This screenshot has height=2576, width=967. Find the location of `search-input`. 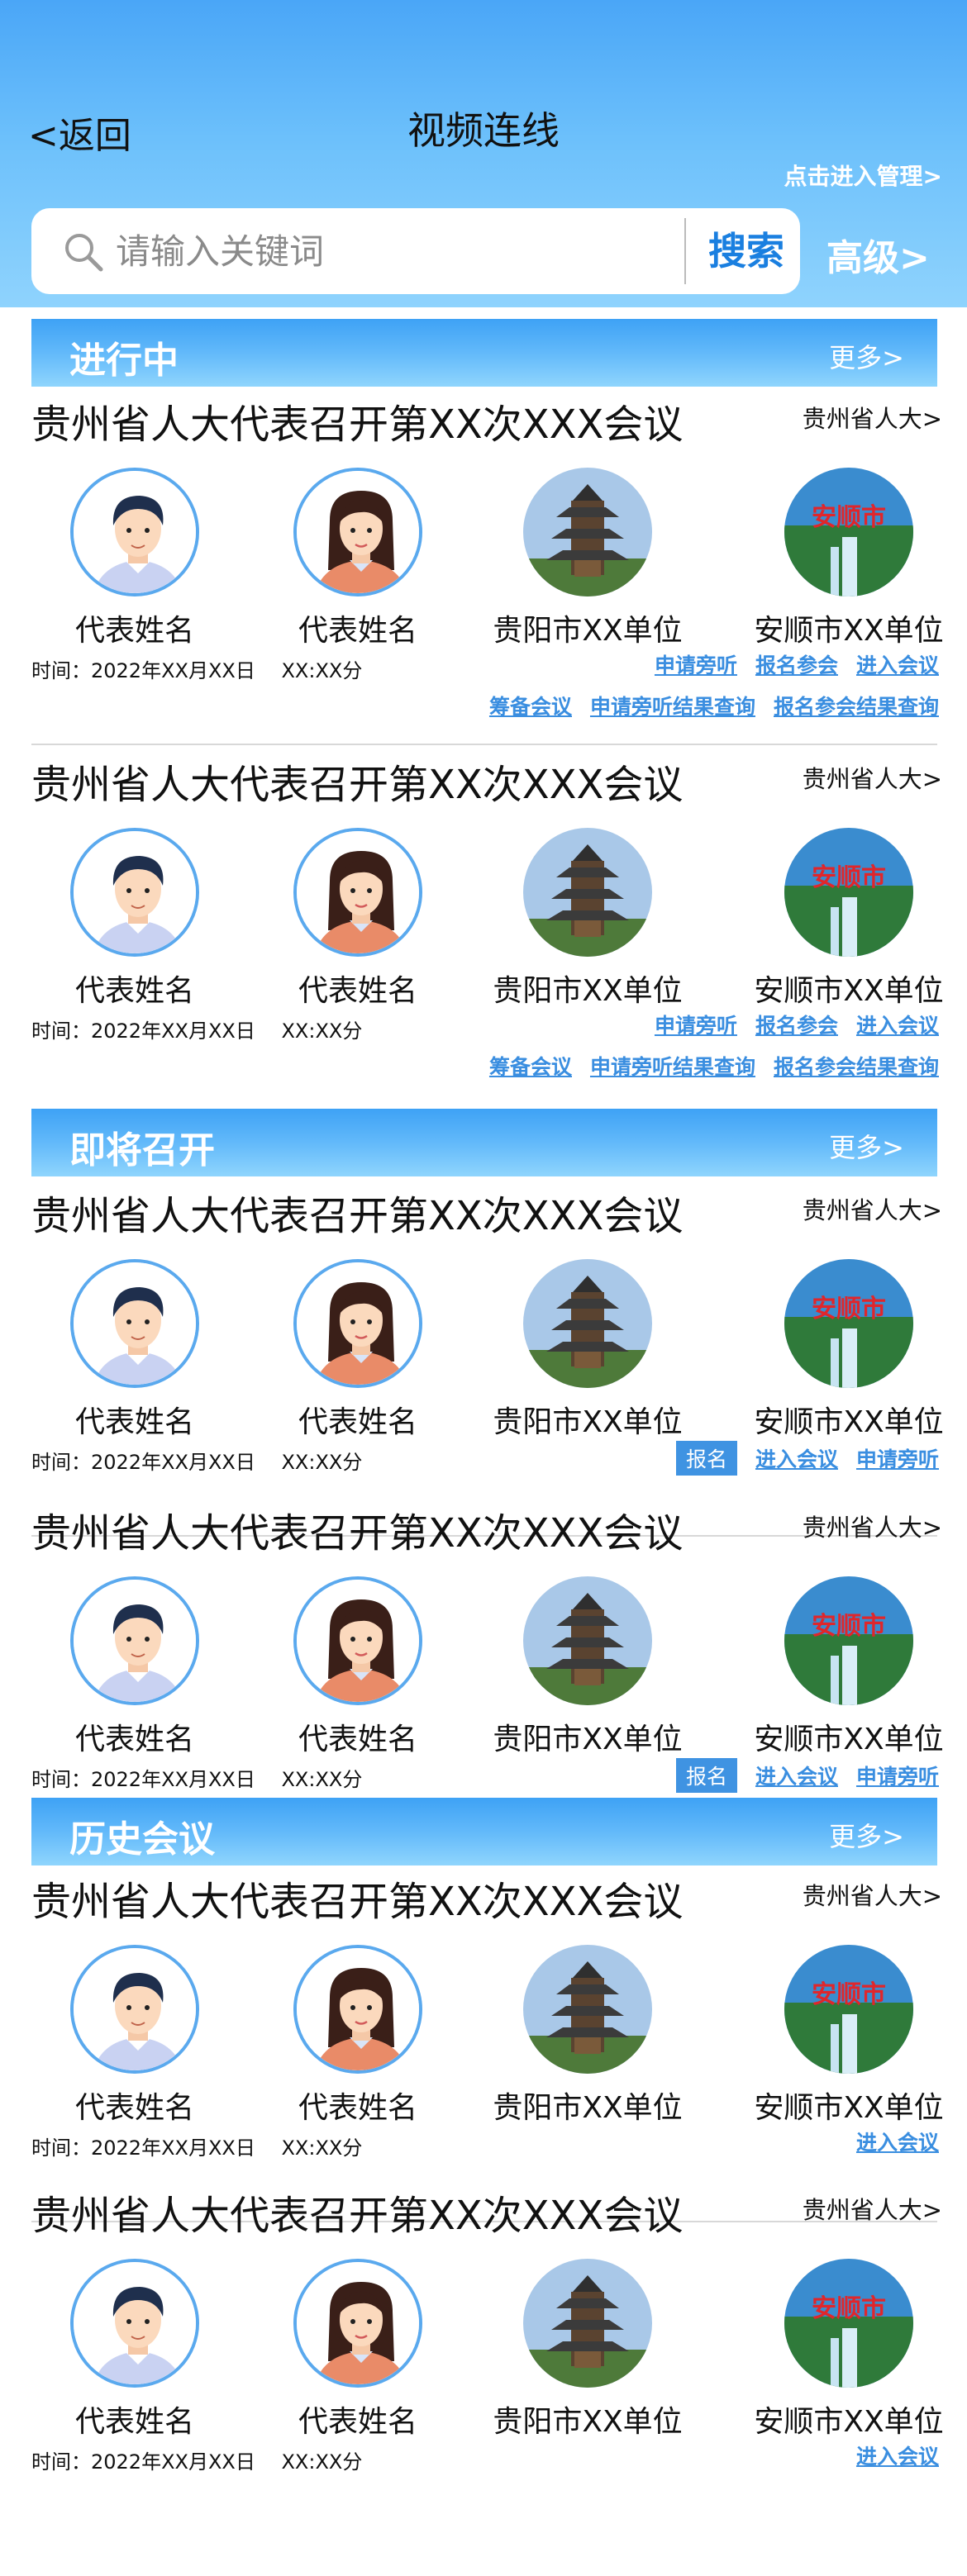

search-input is located at coordinates (397, 251).